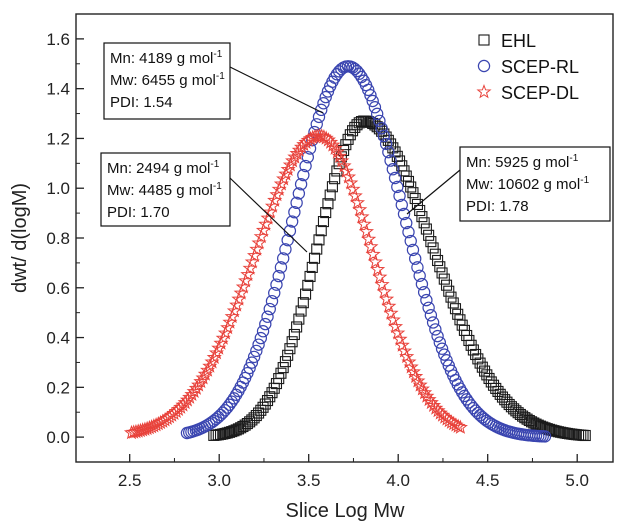 The height and width of the screenshot is (525, 621). What do you see at coordinates (58, 89) in the screenshot?
I see `y-tick-label: 1.4` at bounding box center [58, 89].